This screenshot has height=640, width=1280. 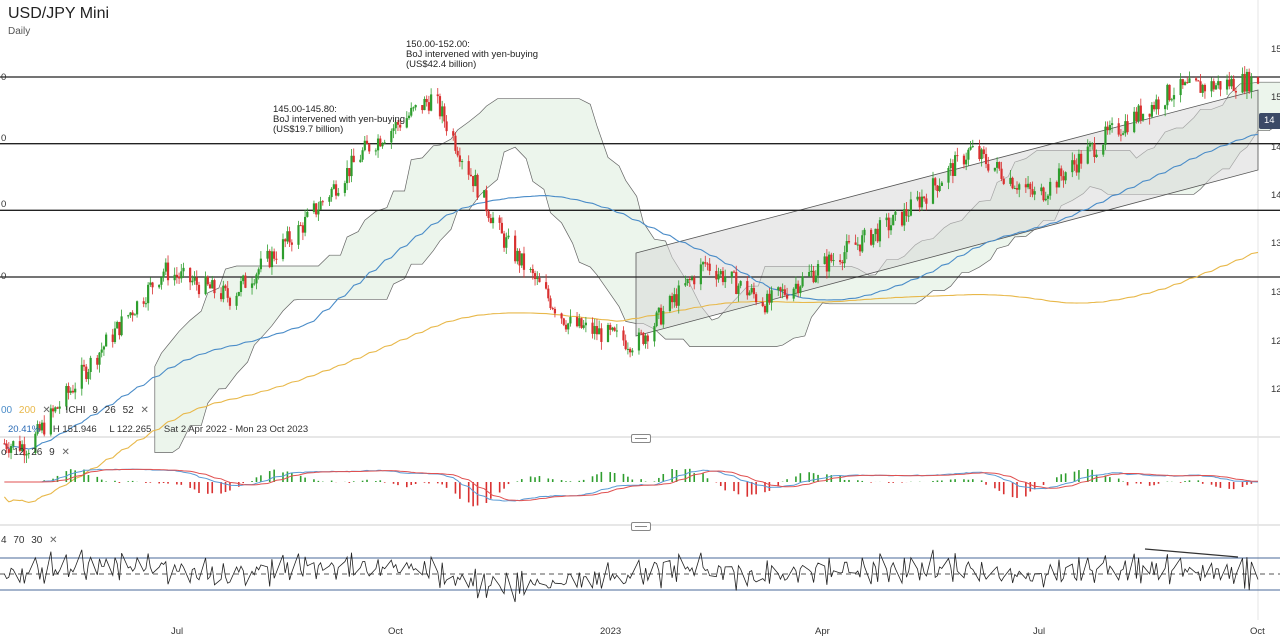 I want to click on chart-timeframe: Daily, so click(x=19, y=31).